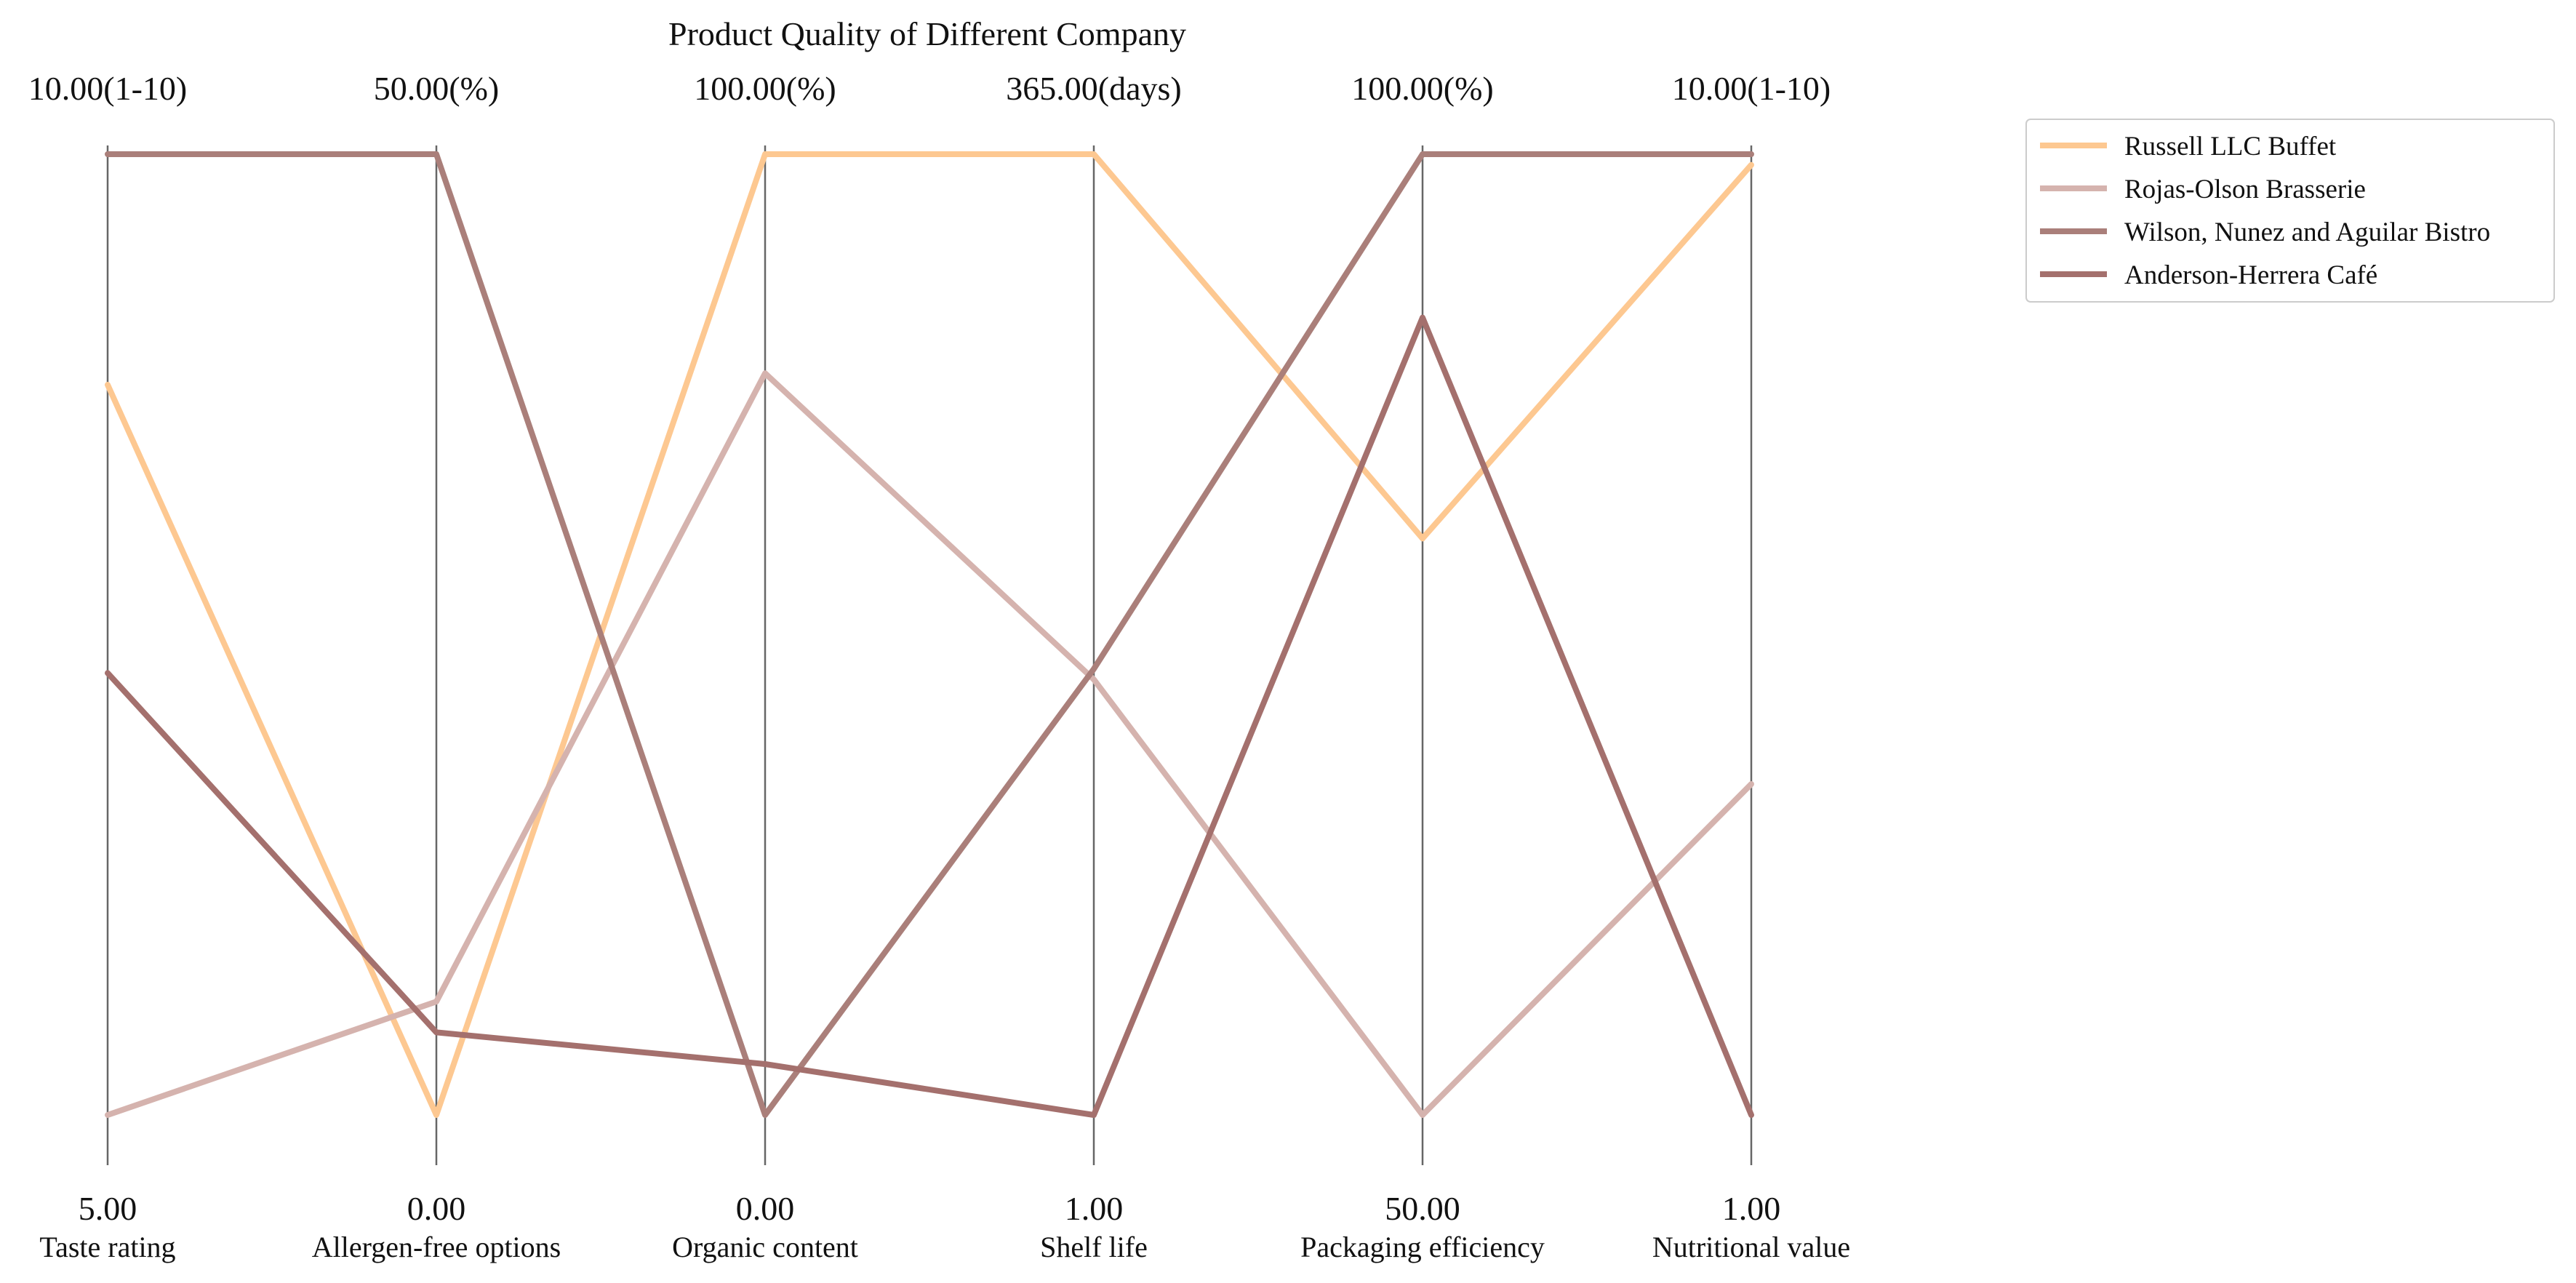  I want to click on axis-label: Shelf life, so click(1094, 1247).